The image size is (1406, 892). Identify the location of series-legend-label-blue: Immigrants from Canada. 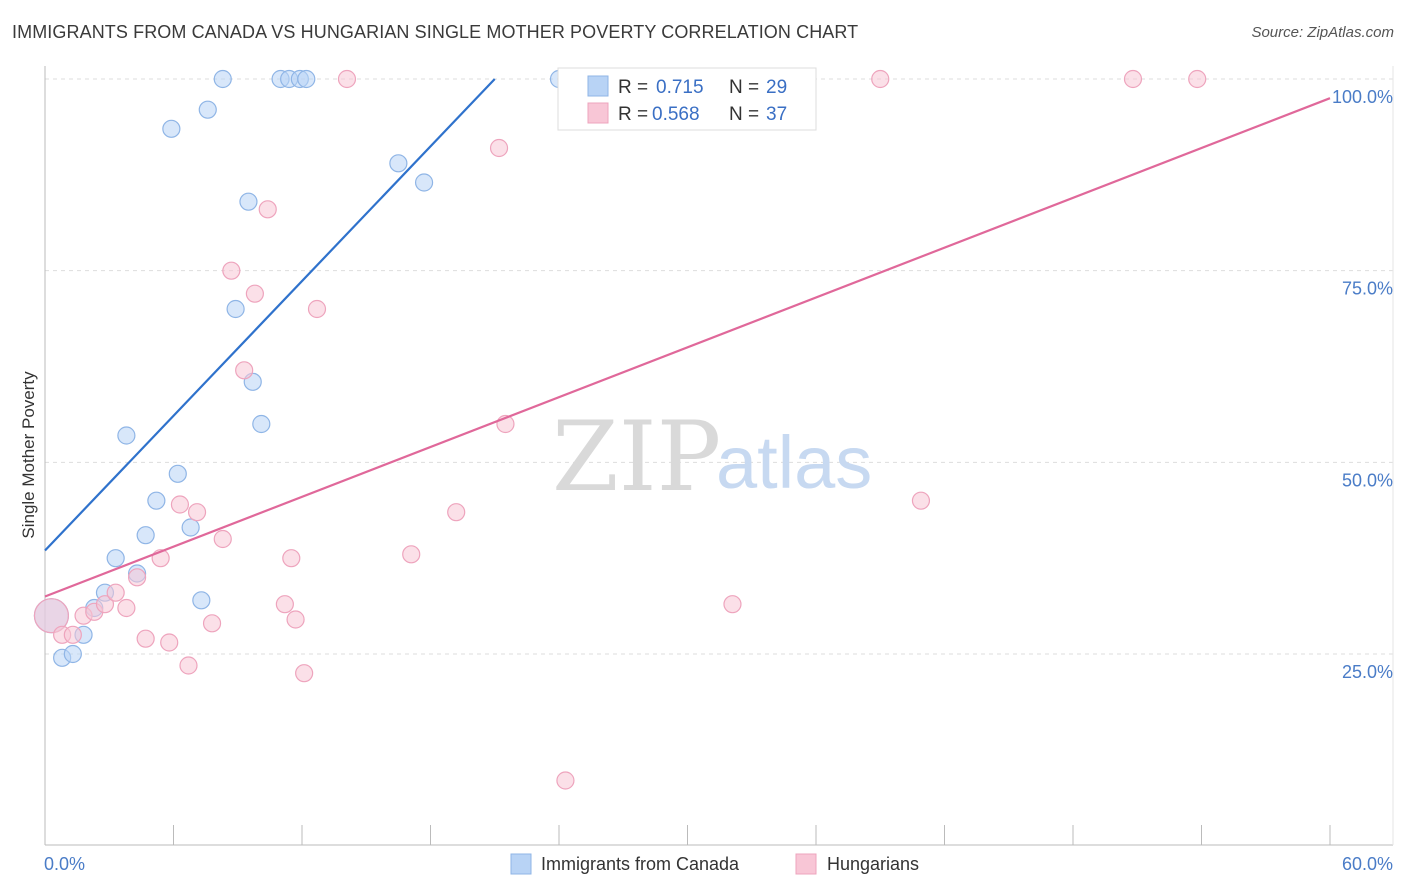
(640, 864).